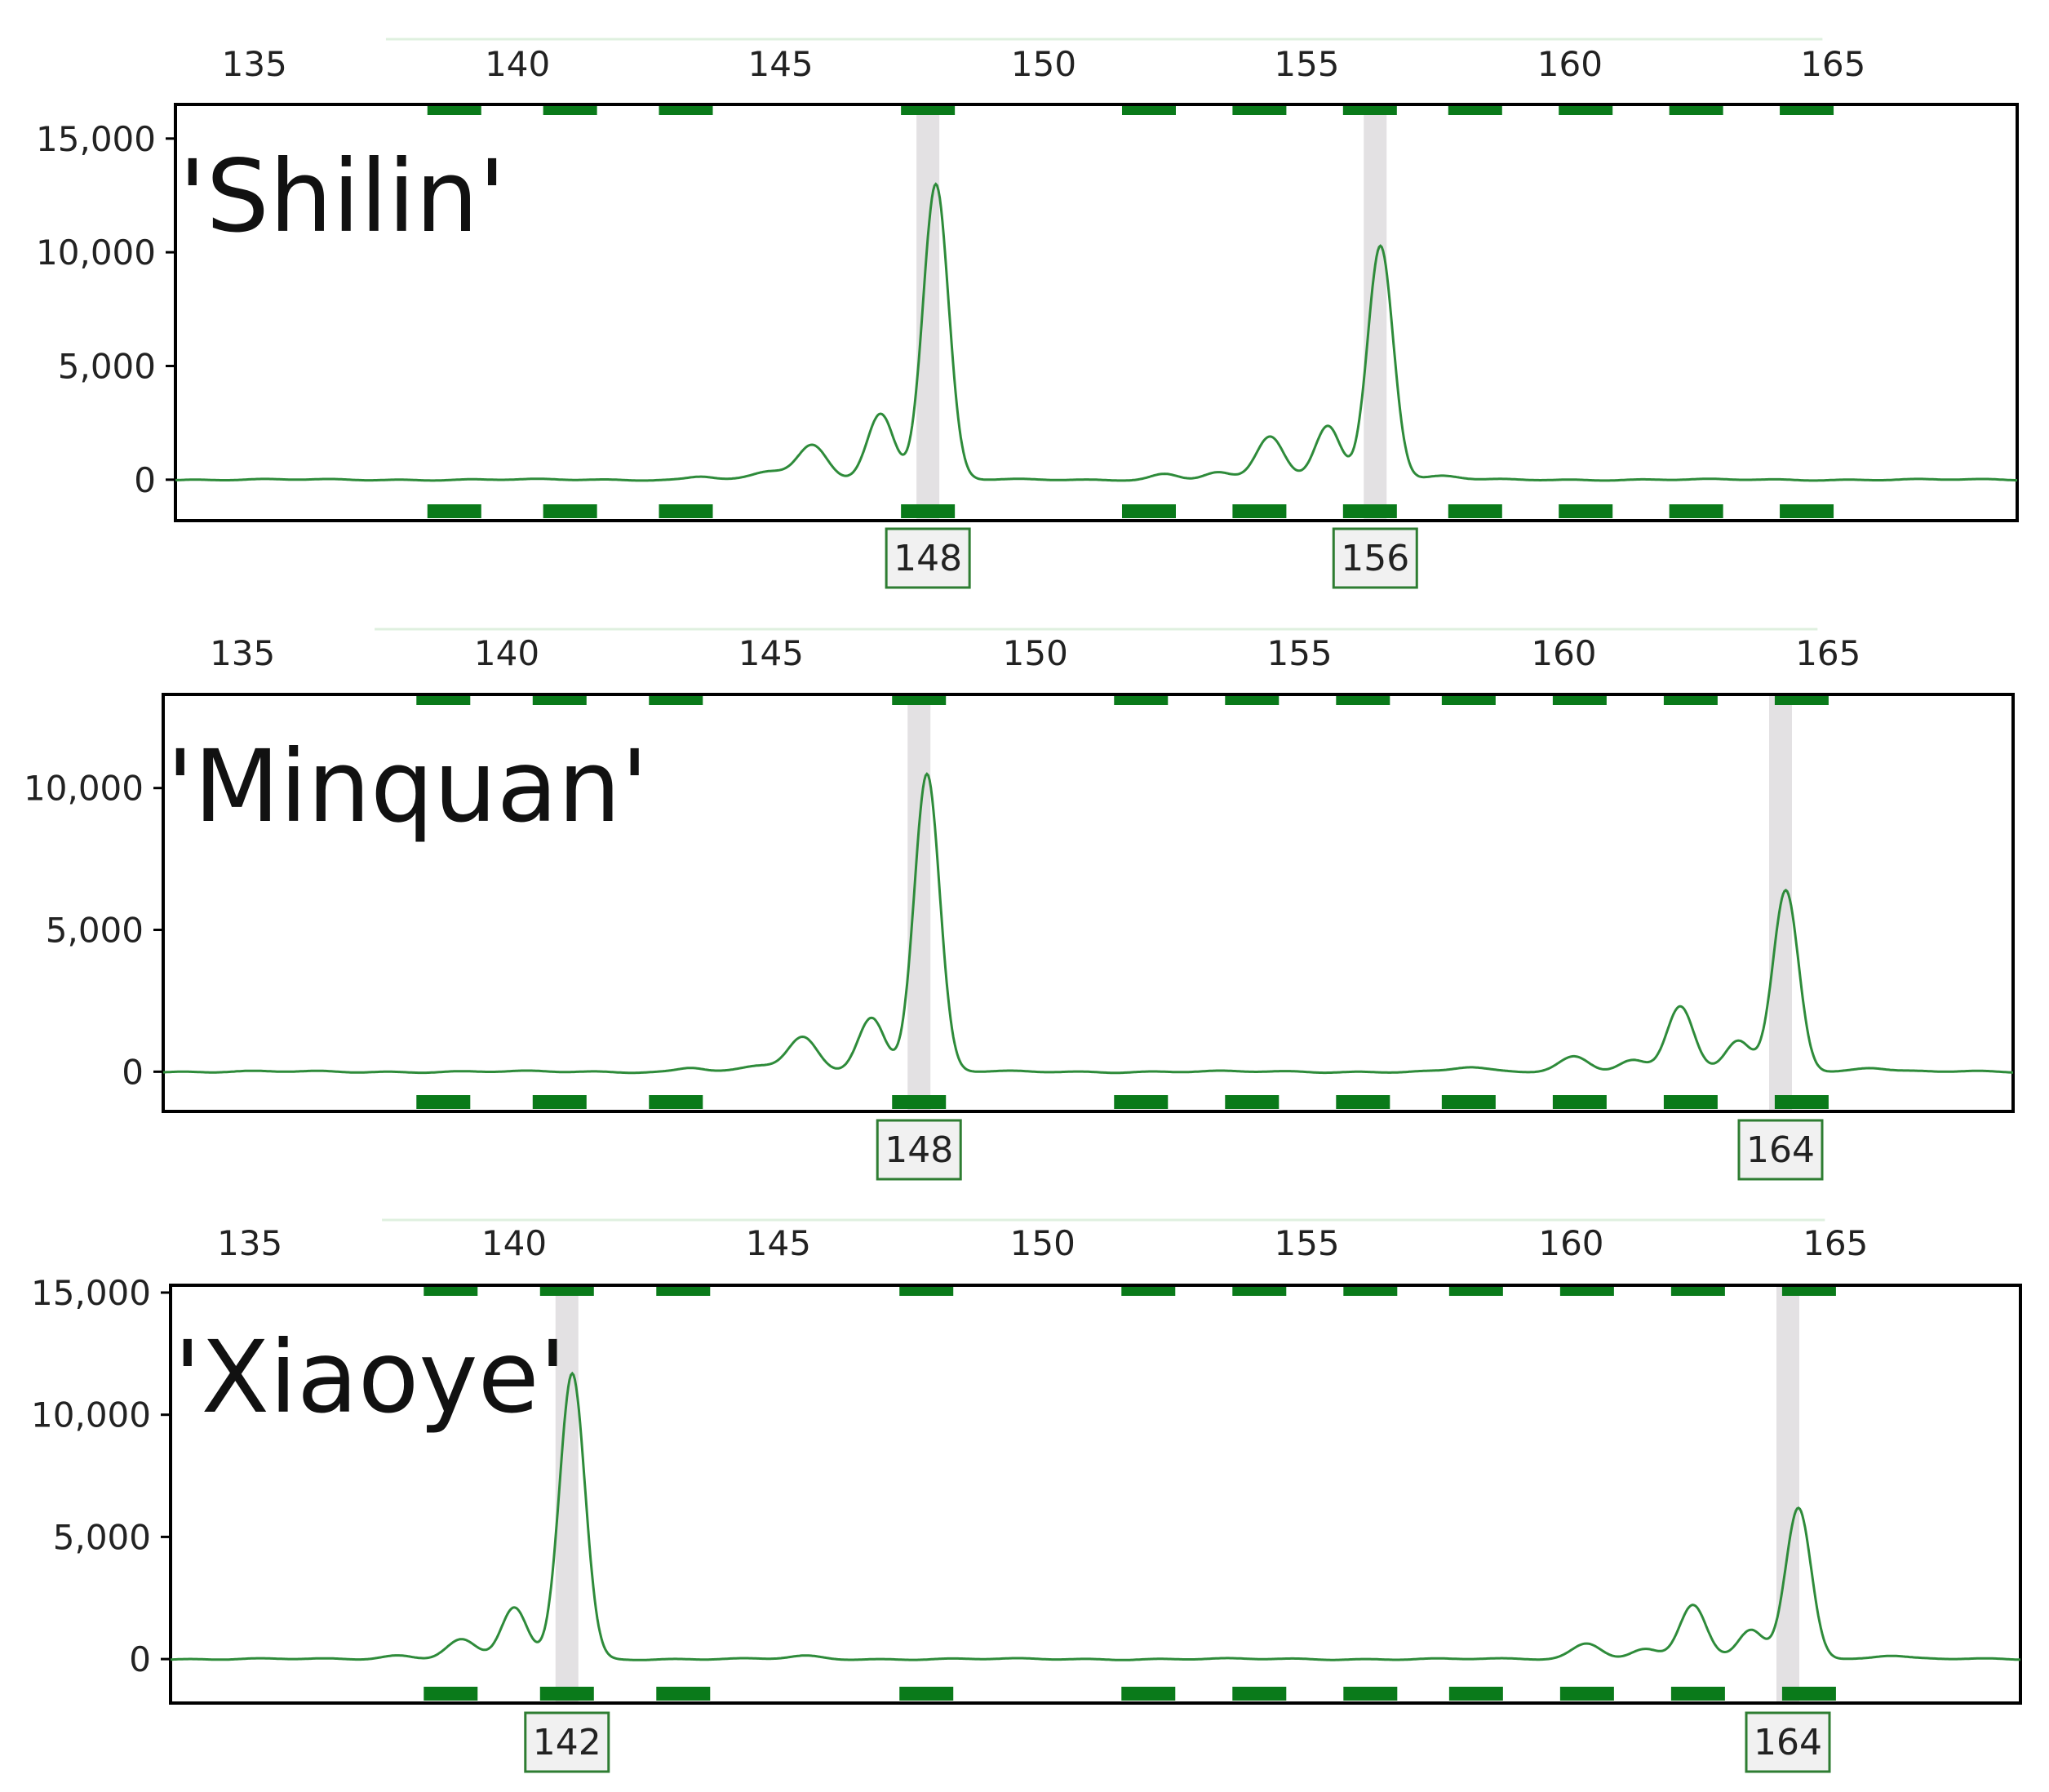 The height and width of the screenshot is (1792, 2049). What do you see at coordinates (343, 197) in the screenshot?
I see `panel-title: 'Shilin'` at bounding box center [343, 197].